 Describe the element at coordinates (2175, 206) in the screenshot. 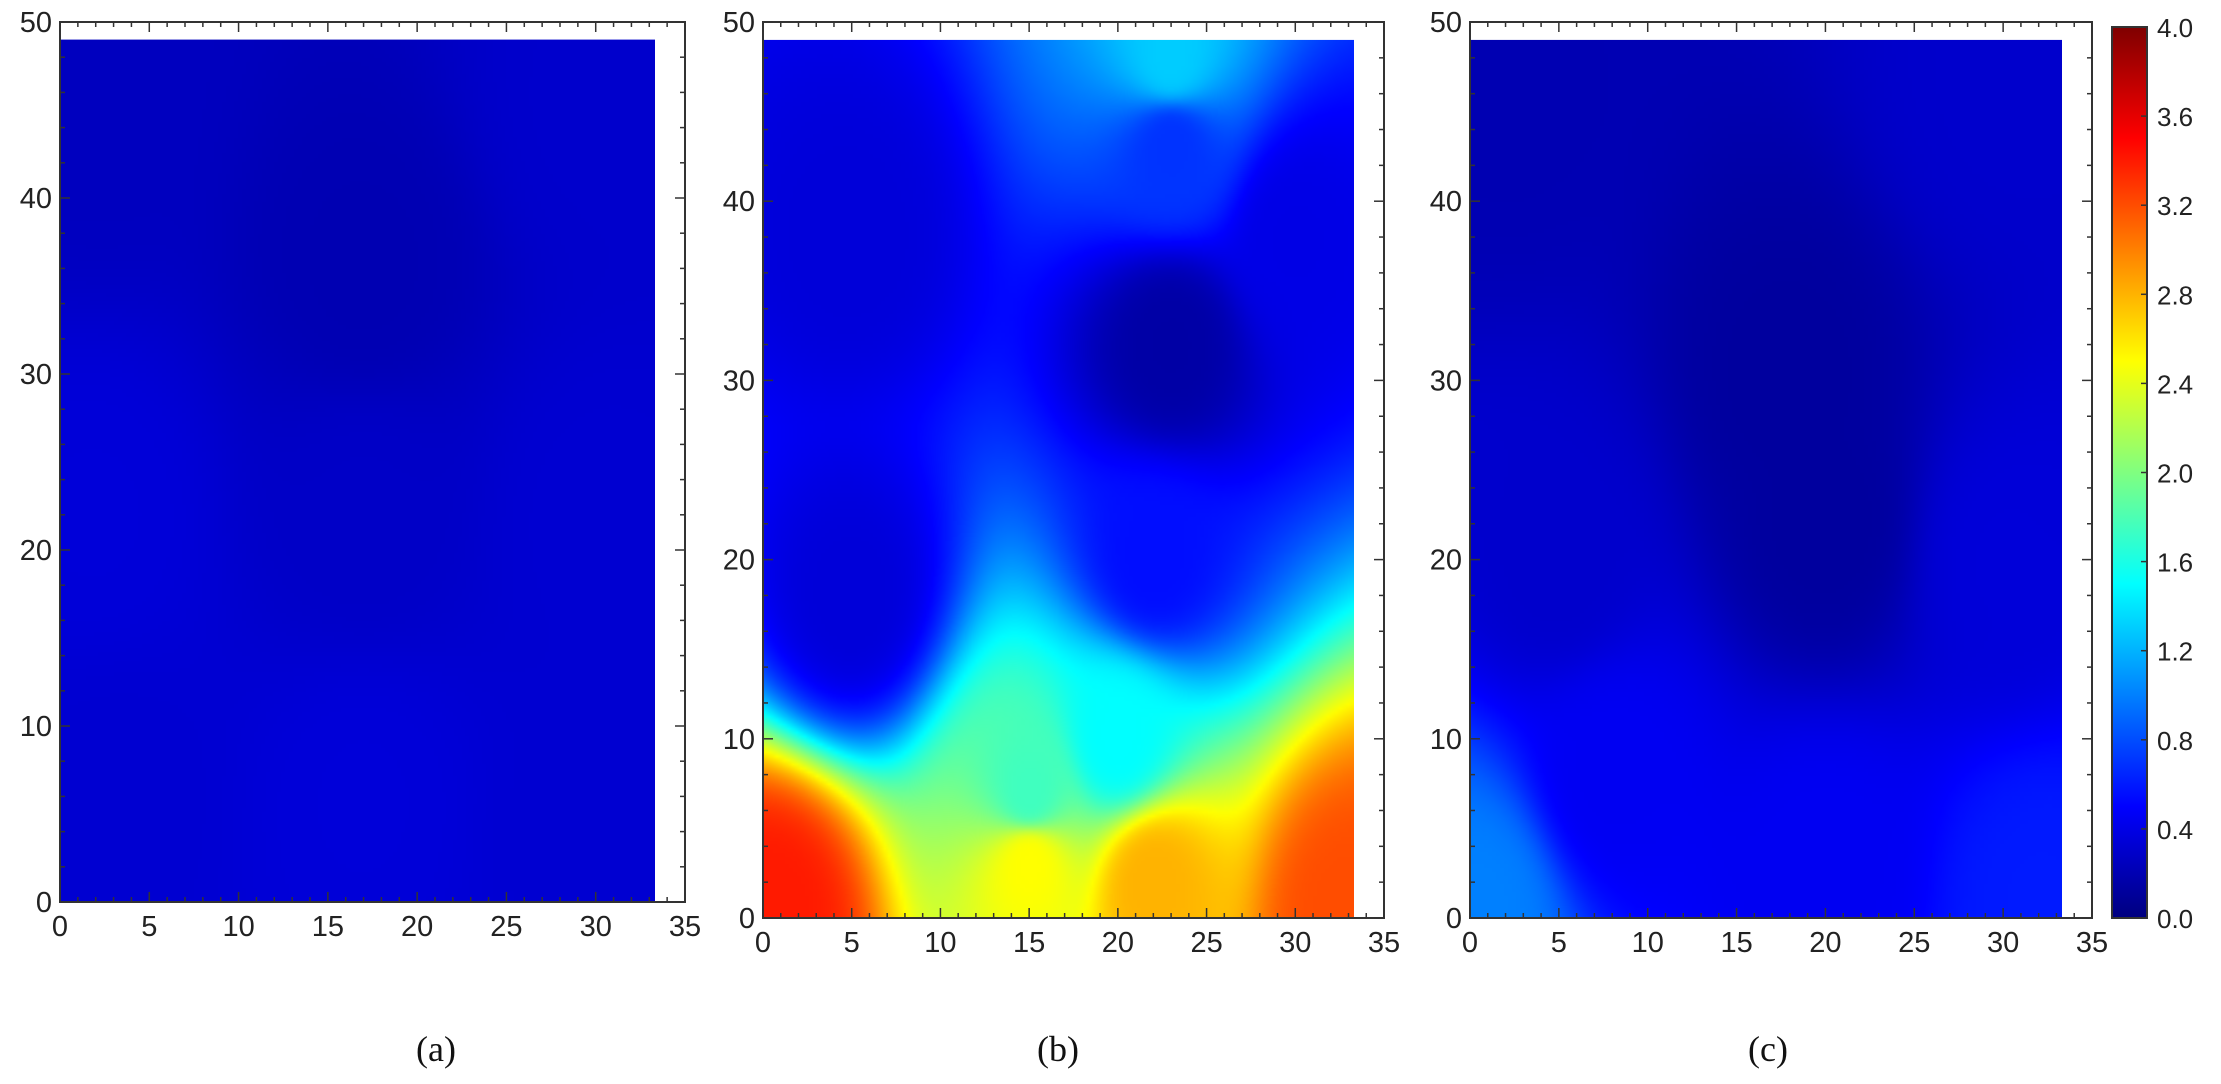

I see `colorbar-tick-label: 3.2` at that location.